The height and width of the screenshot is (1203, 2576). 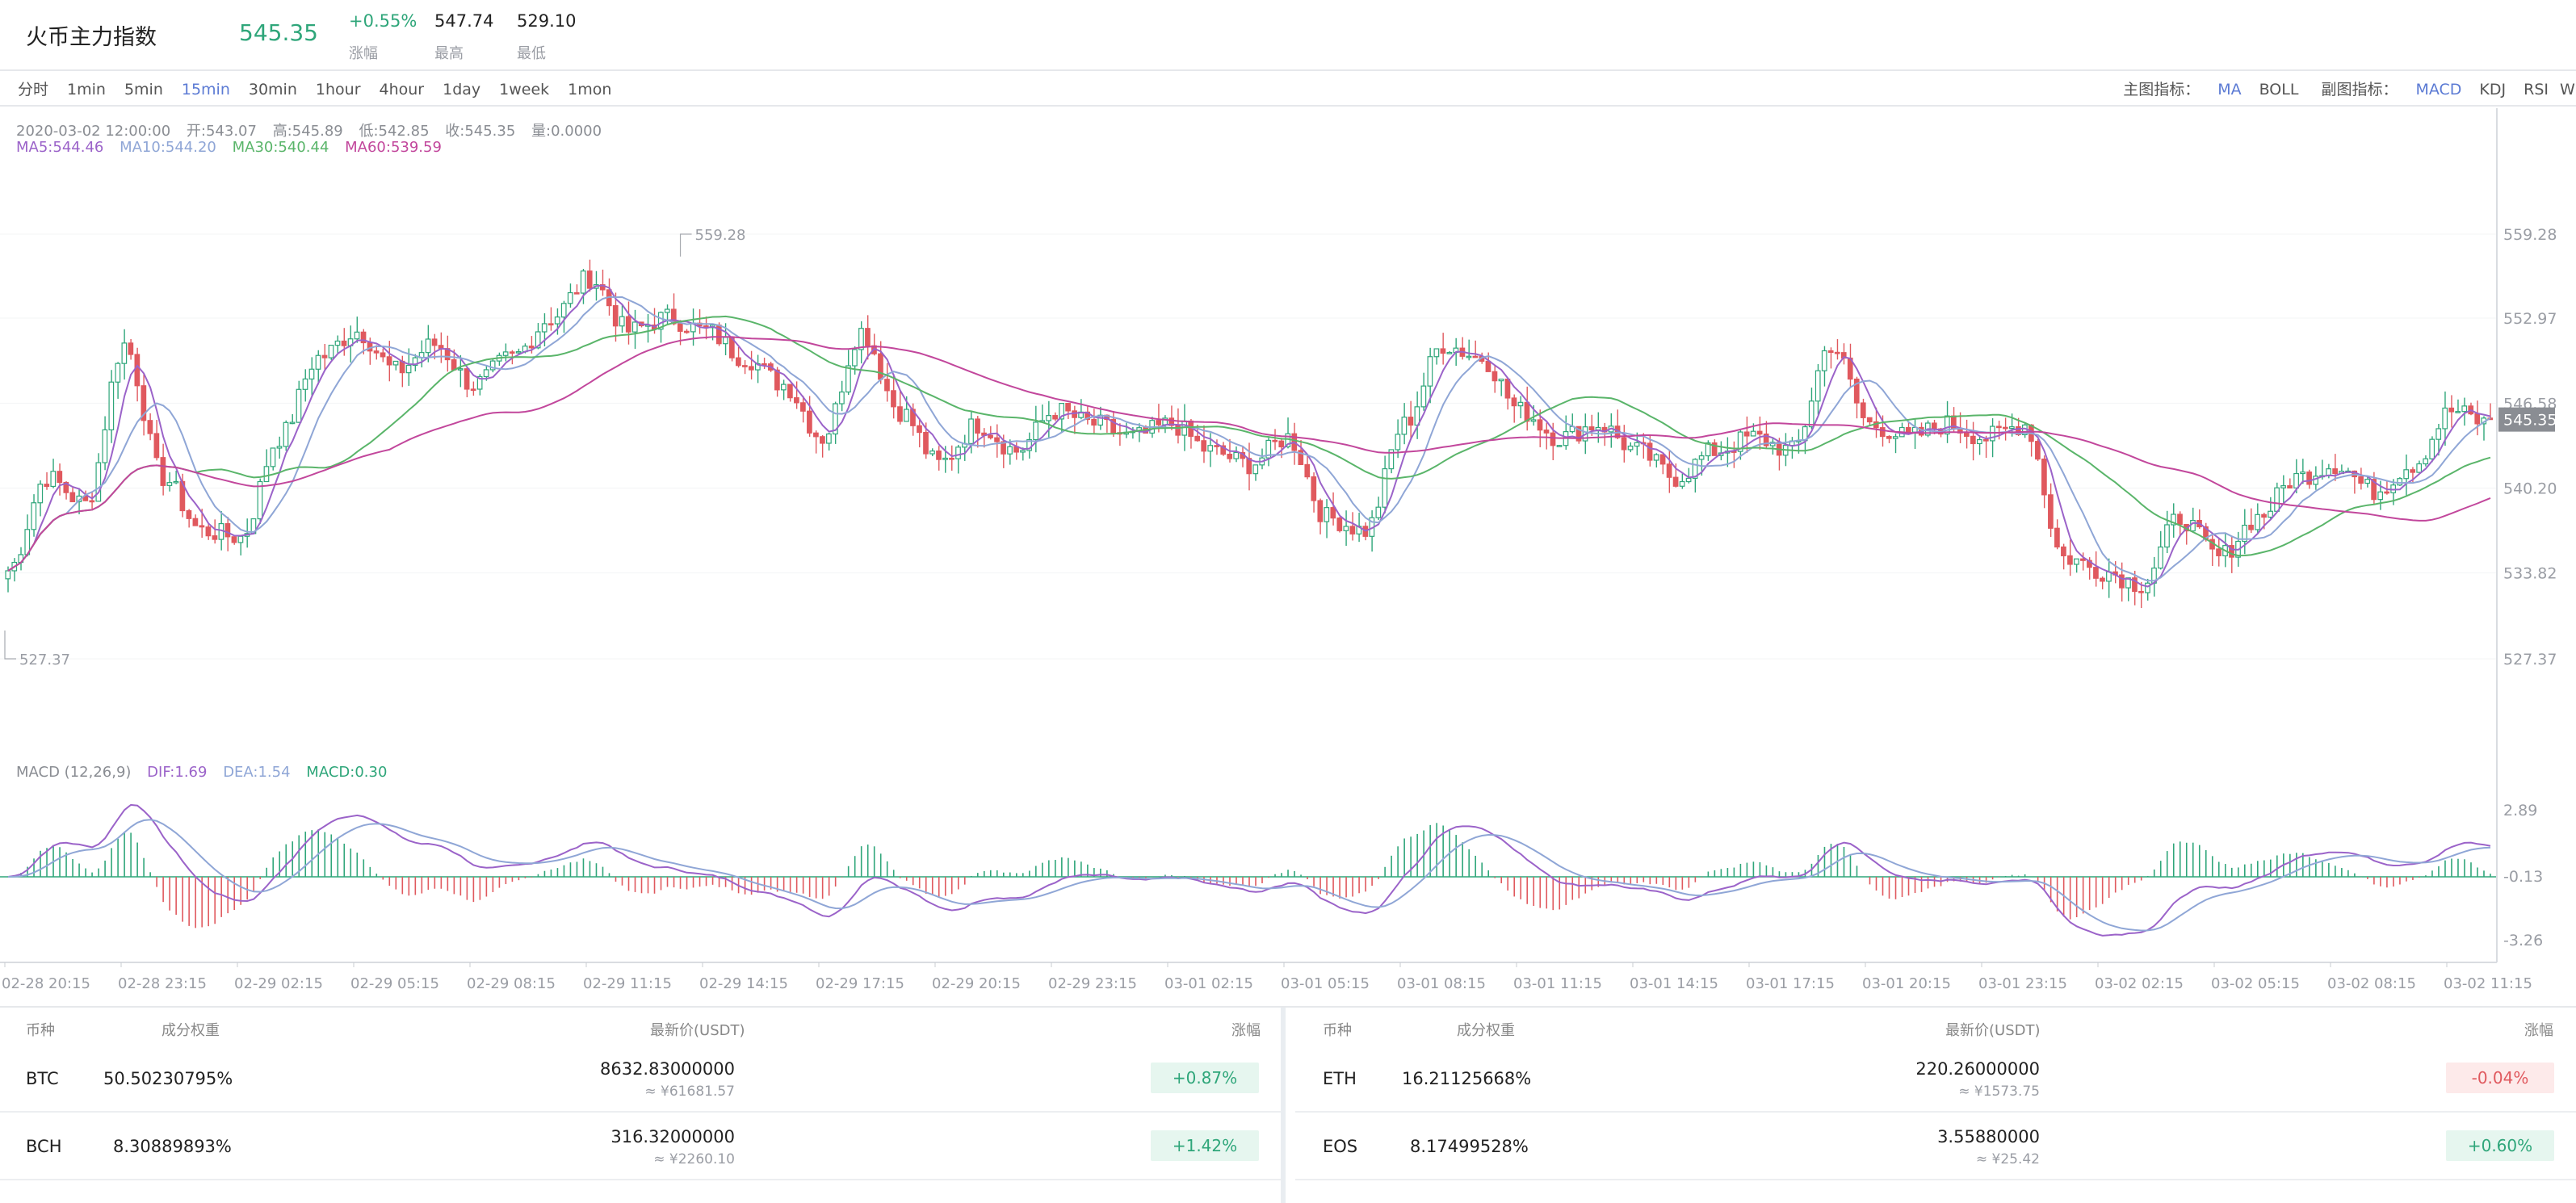 What do you see at coordinates (2438, 90) in the screenshot?
I see `sub-indicator-macd: MACD` at bounding box center [2438, 90].